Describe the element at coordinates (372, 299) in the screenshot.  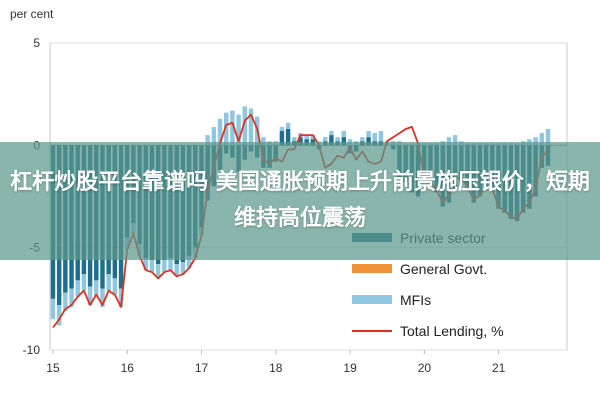
I see `legend-swatch-mfis` at that location.